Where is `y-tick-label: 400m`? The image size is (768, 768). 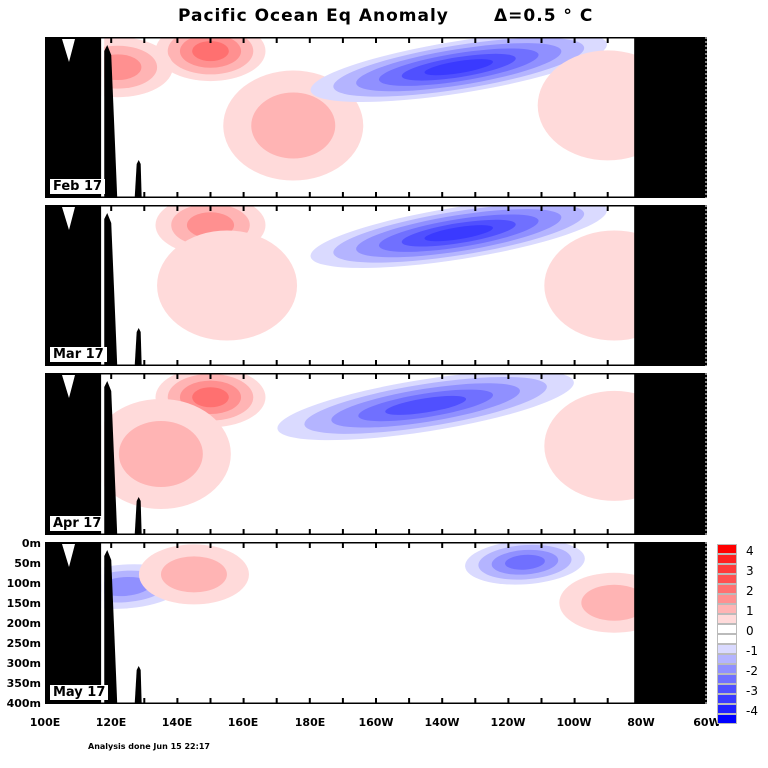 y-tick-label: 400m is located at coordinates (23, 703).